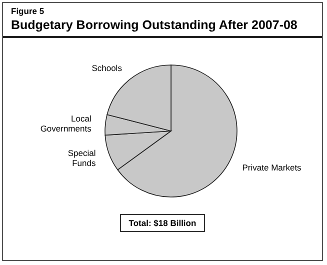 The width and height of the screenshot is (327, 265). Describe the element at coordinates (163, 223) in the screenshot. I see `text: Total: $18 Billion` at that location.